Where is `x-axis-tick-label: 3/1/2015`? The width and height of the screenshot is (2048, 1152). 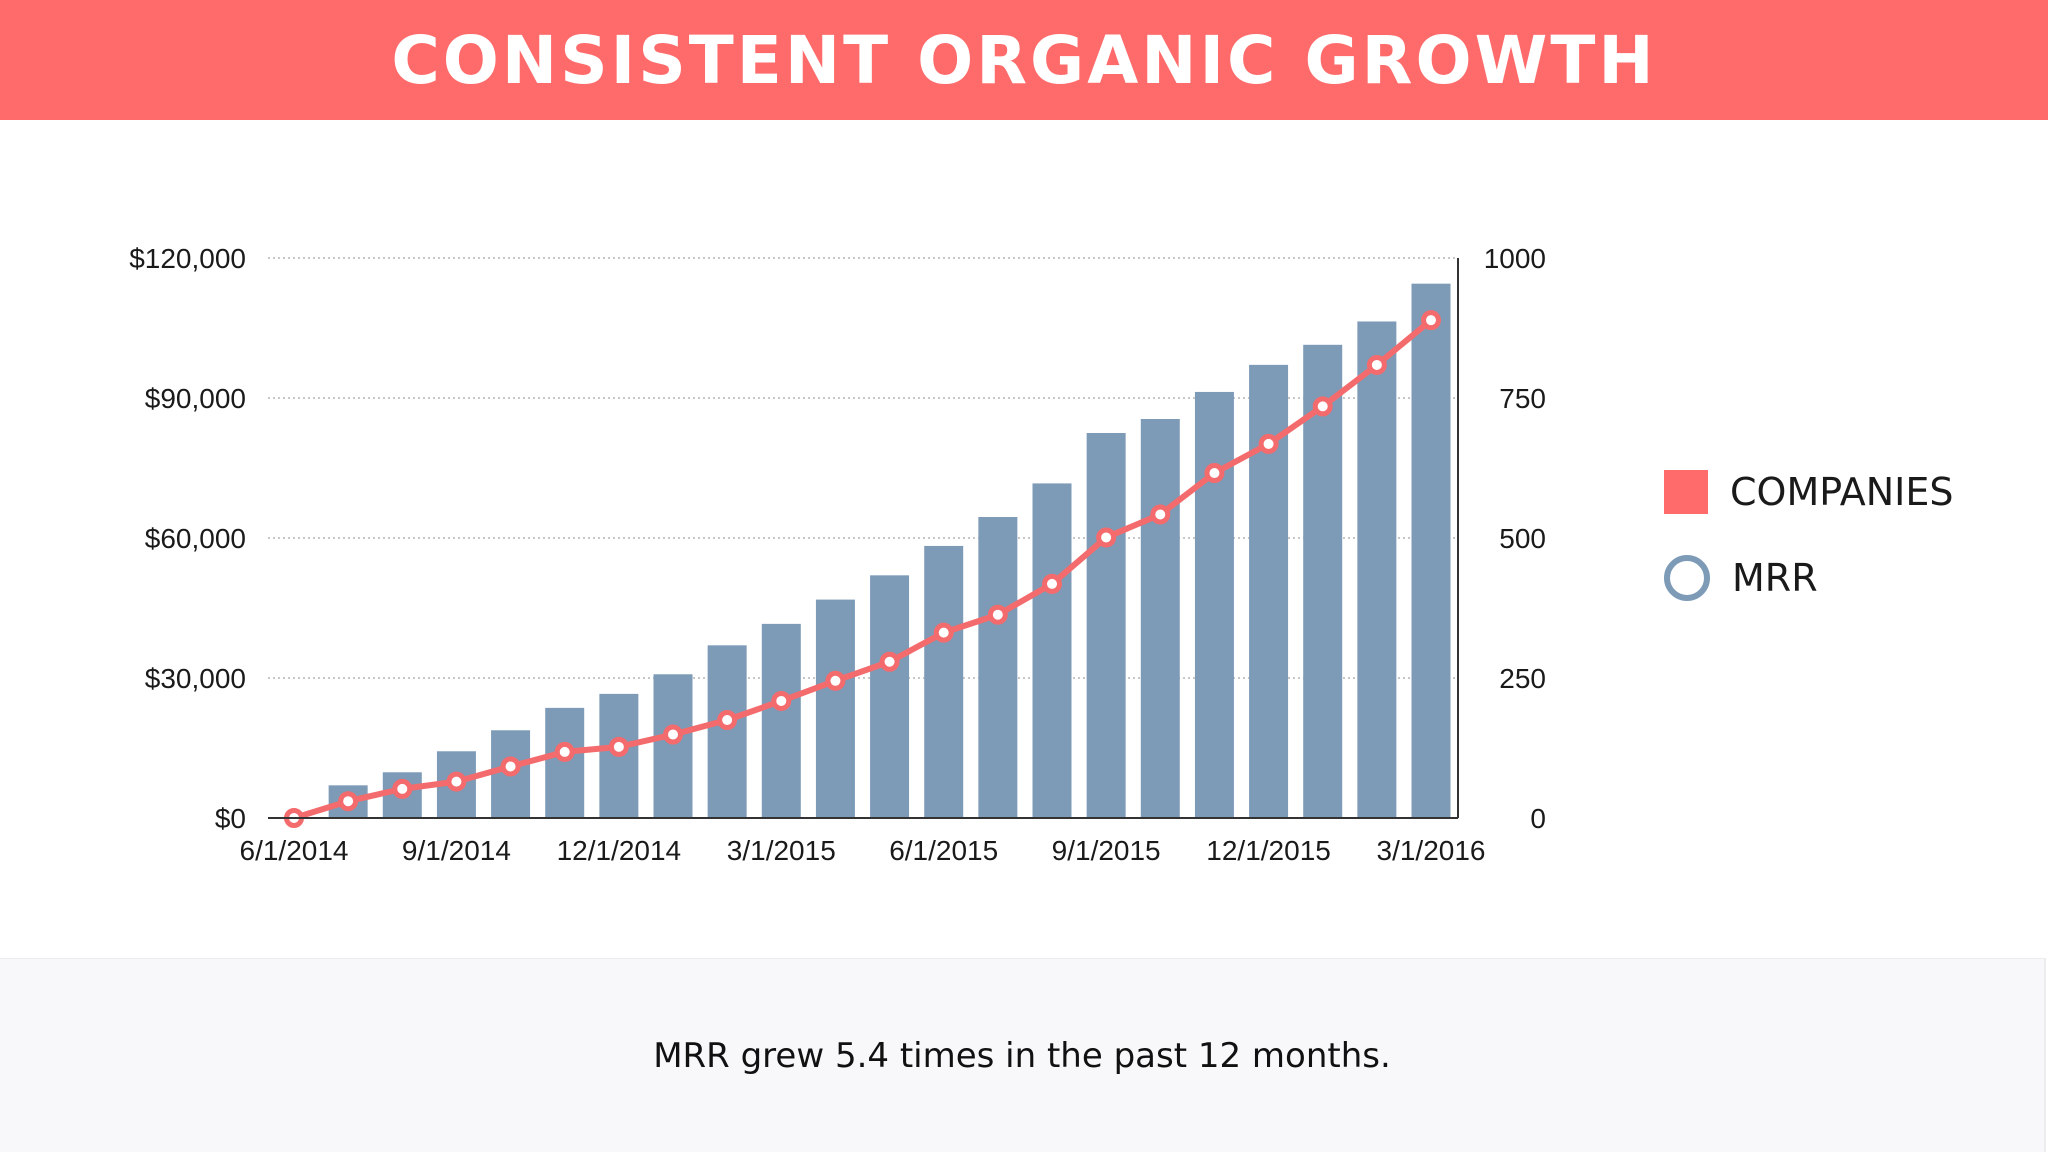
x-axis-tick-label: 3/1/2015 is located at coordinates (781, 850).